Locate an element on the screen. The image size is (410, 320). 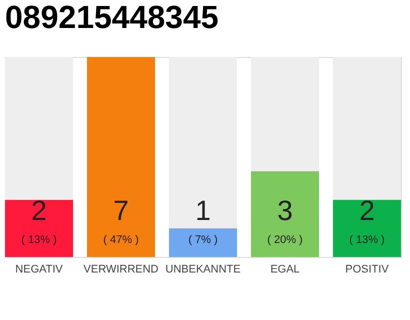
bar is located at coordinates (203, 242).